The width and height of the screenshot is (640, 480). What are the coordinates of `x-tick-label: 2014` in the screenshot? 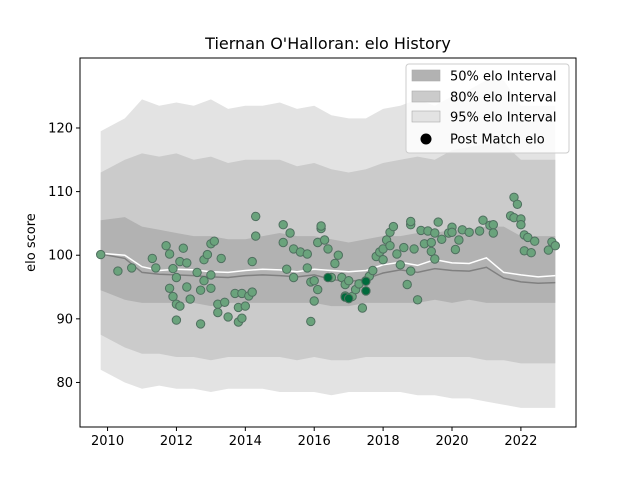 It's located at (245, 441).